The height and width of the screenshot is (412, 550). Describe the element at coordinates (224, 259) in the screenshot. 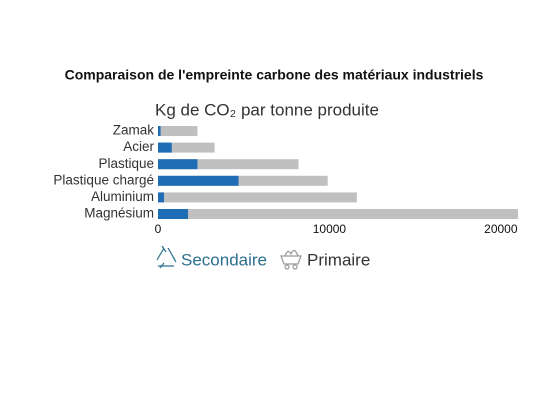

I see `legend-label: Secondaire` at that location.